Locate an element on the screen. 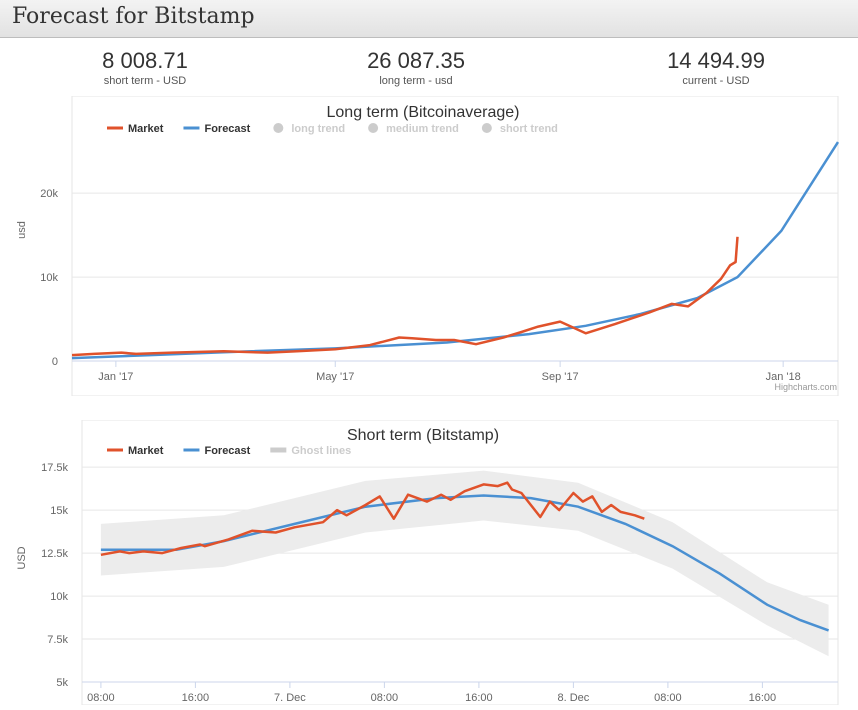 The image size is (858, 710). y-tick-label: 7.5k is located at coordinates (57, 640).